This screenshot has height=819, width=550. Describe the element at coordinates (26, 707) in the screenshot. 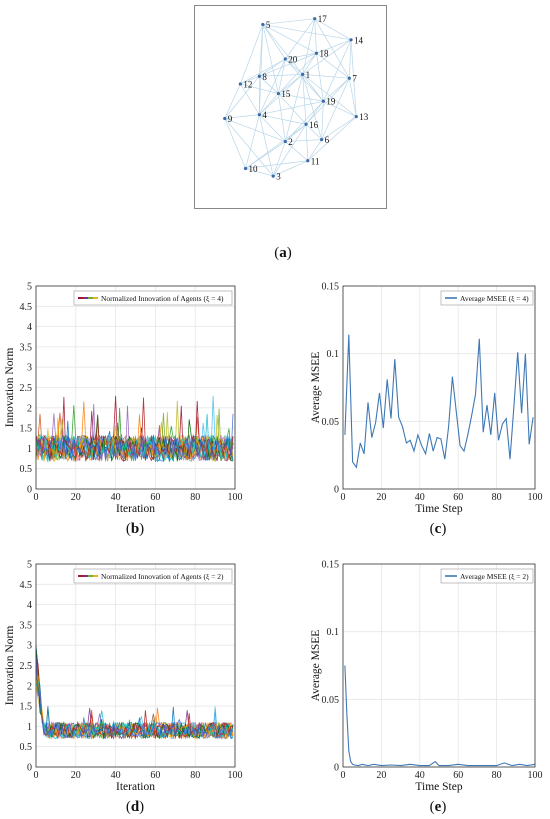

I see `y-tick-label: 1.5` at that location.